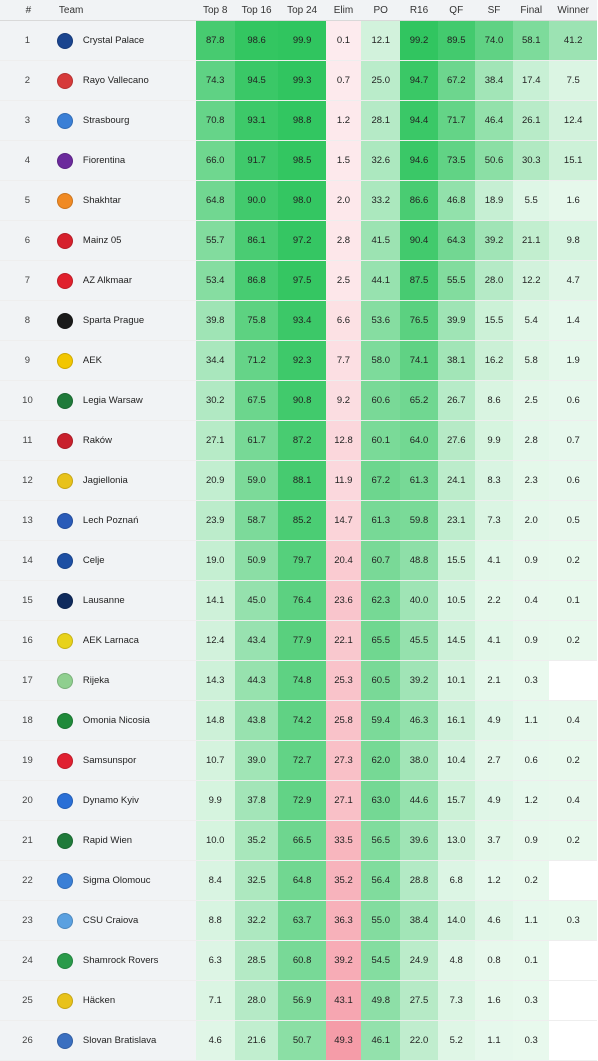  What do you see at coordinates (104, 160) in the screenshot?
I see `team-name: Fiorentina` at bounding box center [104, 160].